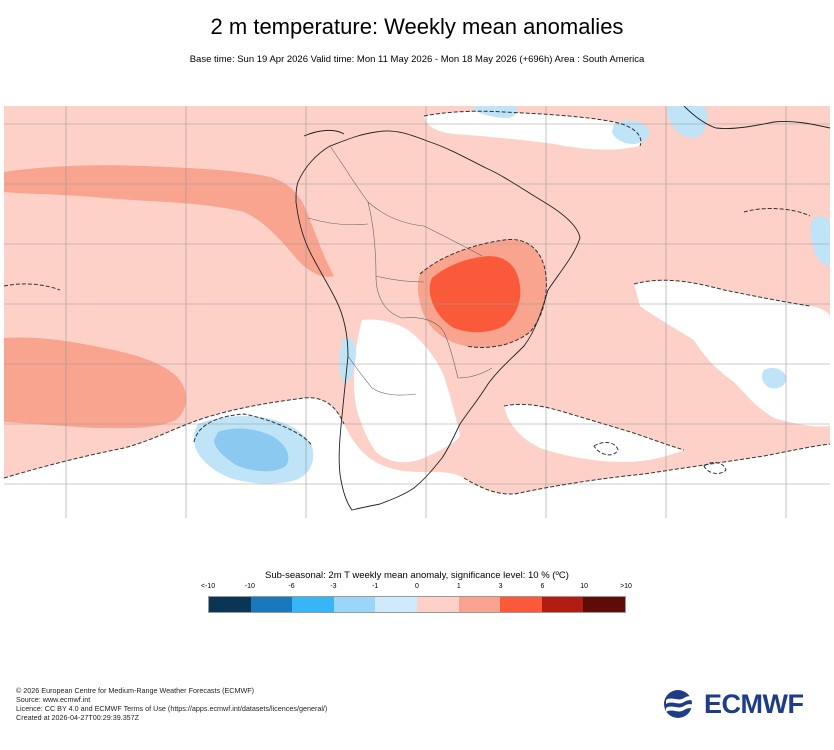  Describe the element at coordinates (251, 450) in the screenshot. I see `cool-region-south-pacific-core` at that location.